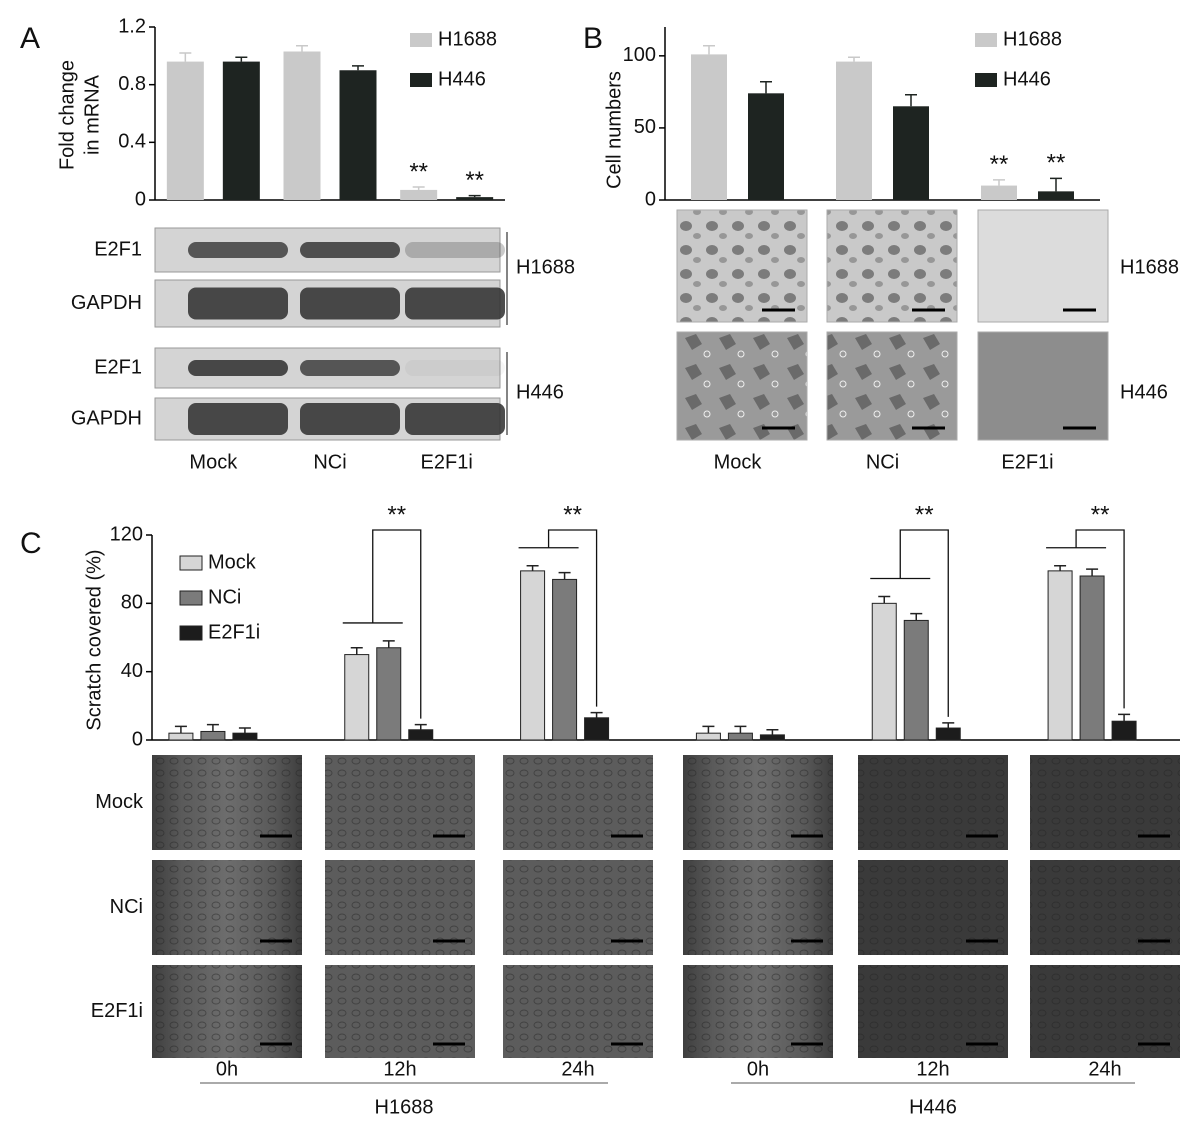 This screenshot has height=1133, width=1200. I want to click on x-tick-label: NCi, so click(882, 462).